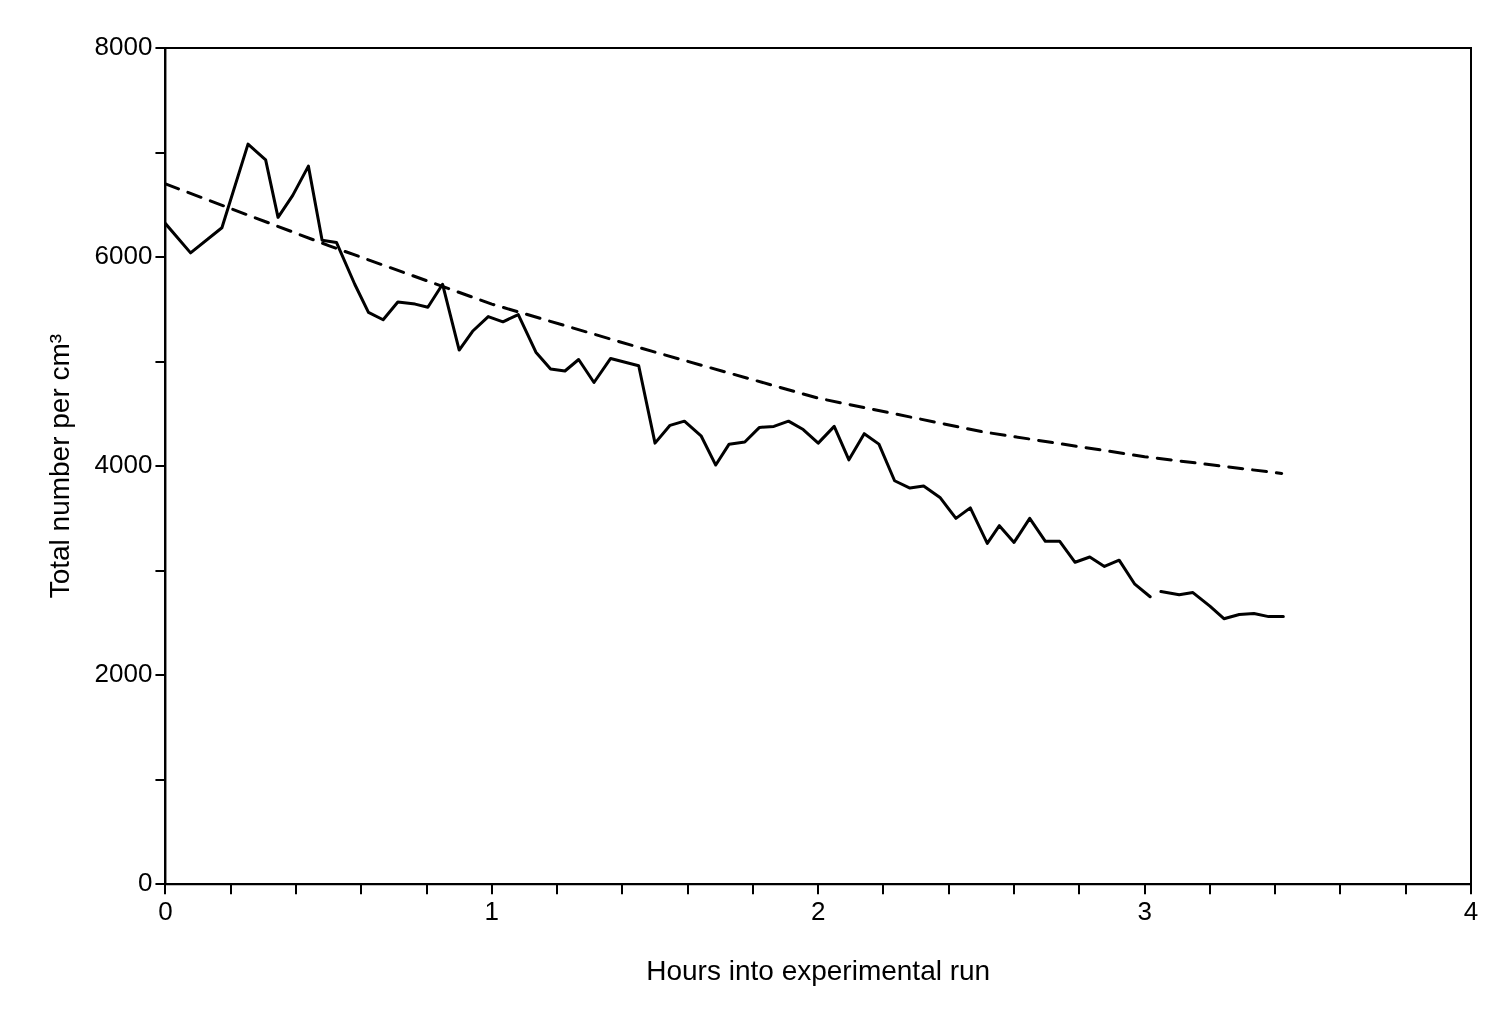  I want to click on y-tick-label: 6000, so click(123, 255).